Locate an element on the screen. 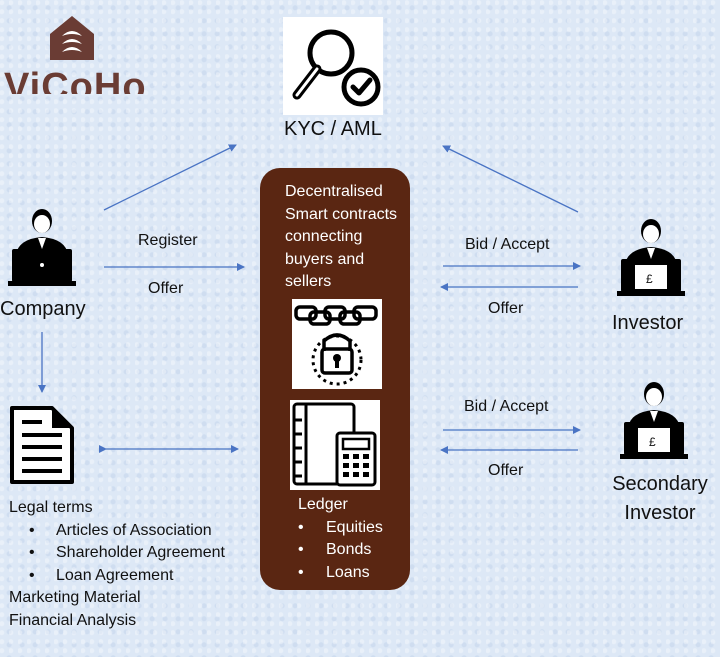  kyc-label: KYC / AML is located at coordinates (333, 129).